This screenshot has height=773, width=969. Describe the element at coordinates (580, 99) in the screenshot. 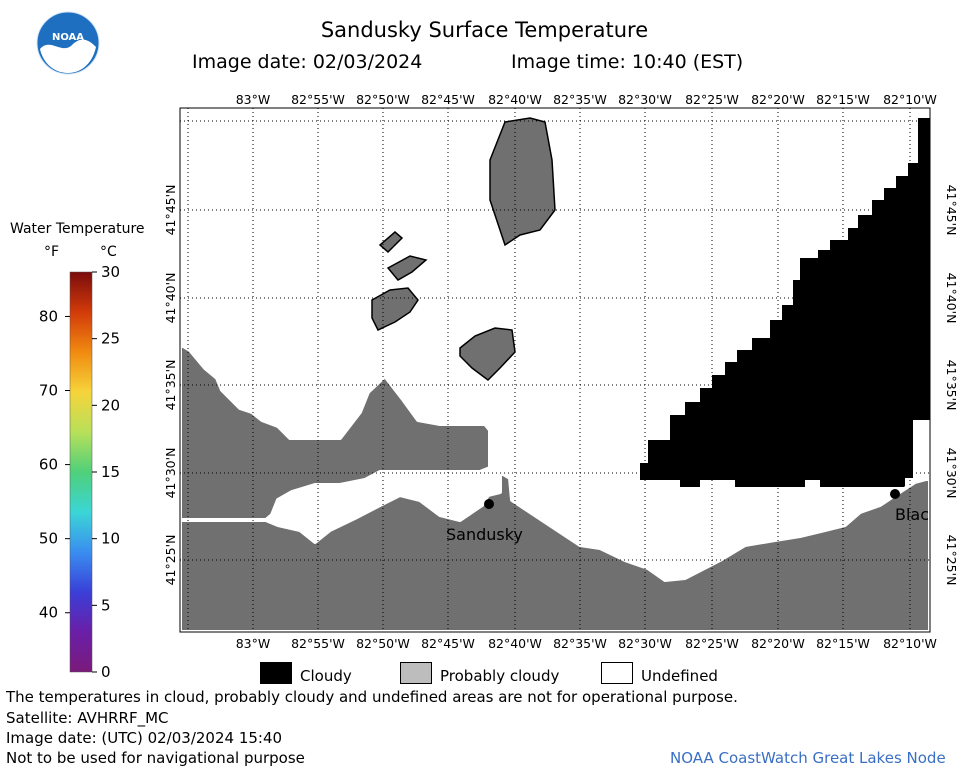

I see `lon-label-top: 82°35'W` at that location.